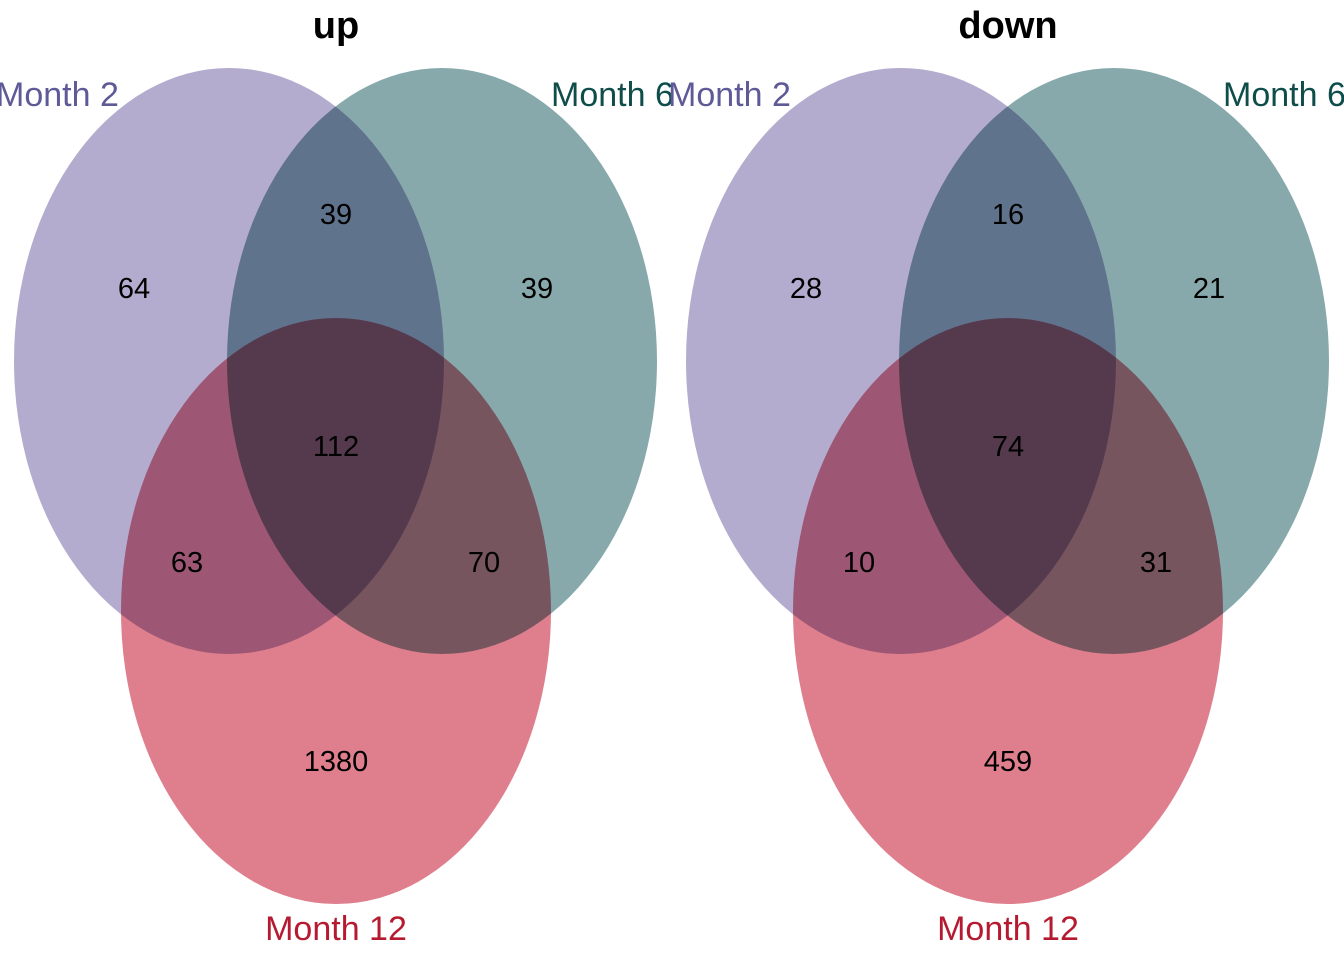  Describe the element at coordinates (1007, 26) in the screenshot. I see `panel-title: down` at that location.